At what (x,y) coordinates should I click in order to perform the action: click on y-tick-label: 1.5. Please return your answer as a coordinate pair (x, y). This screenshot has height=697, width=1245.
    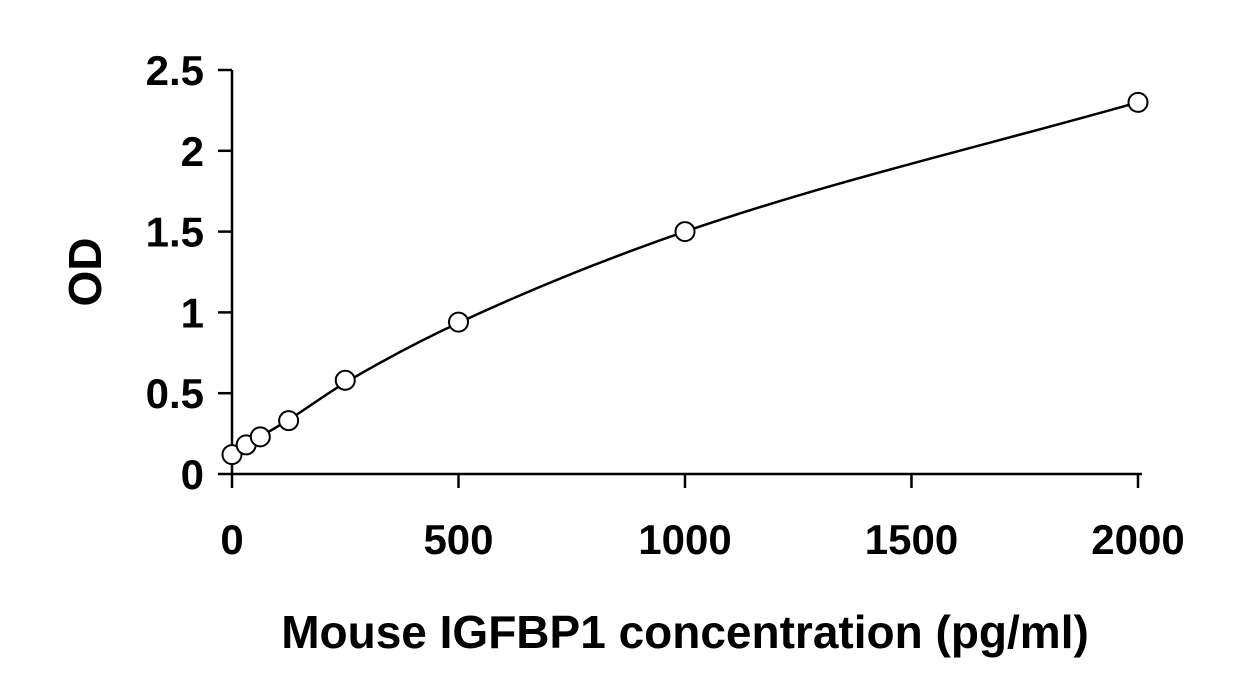
    Looking at the image, I should click on (175, 232).